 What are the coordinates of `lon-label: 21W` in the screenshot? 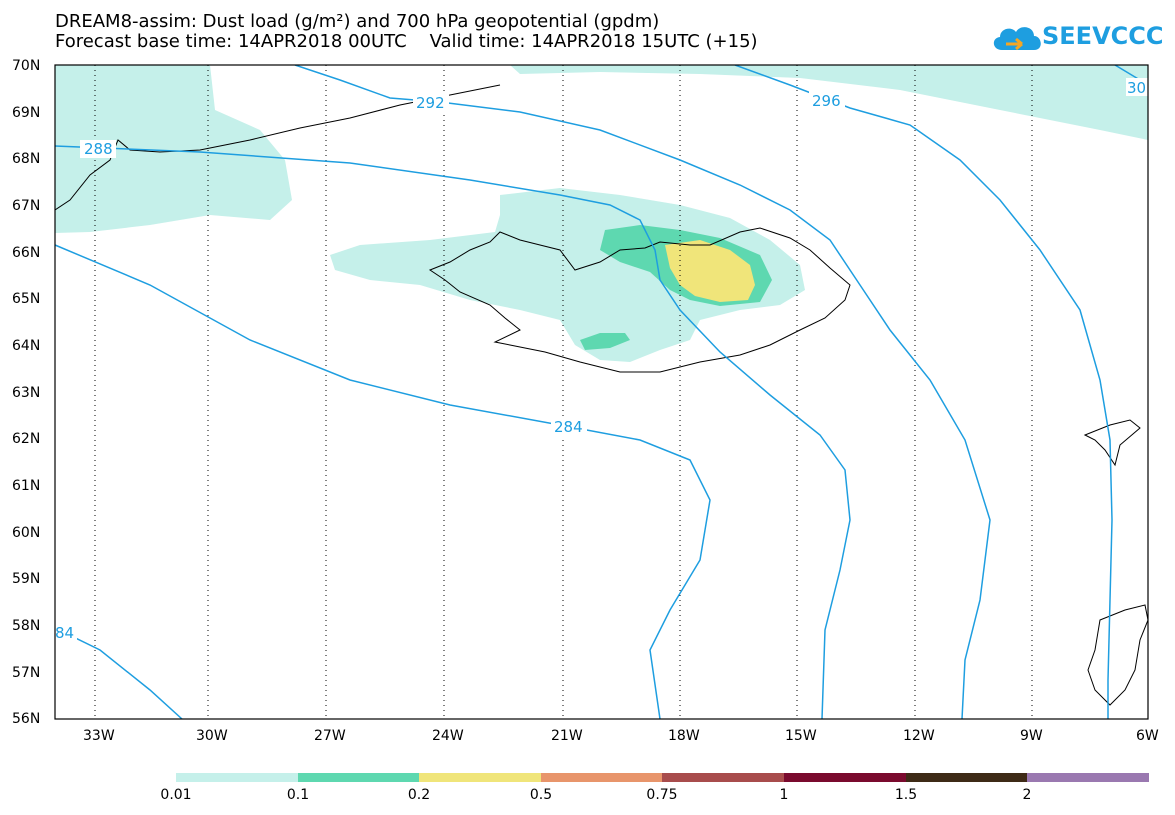 It's located at (567, 736).